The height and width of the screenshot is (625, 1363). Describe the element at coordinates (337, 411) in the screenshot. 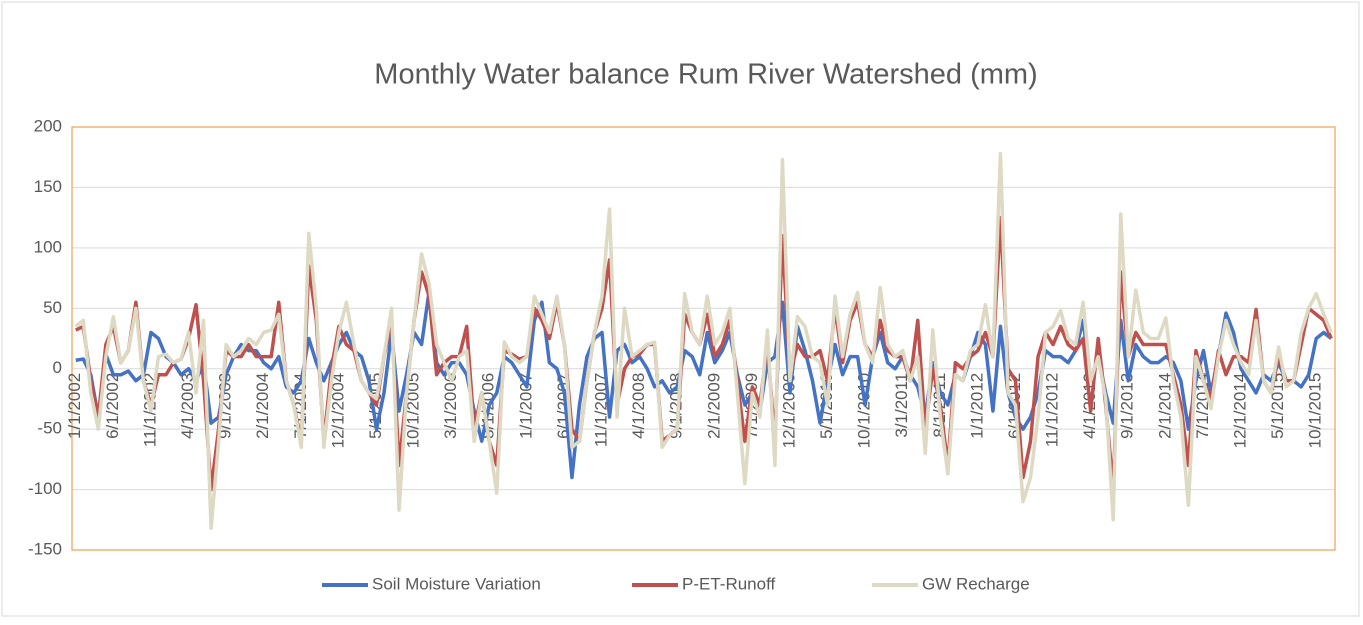

I see `x-tick-label: 12/1/2004` at that location.